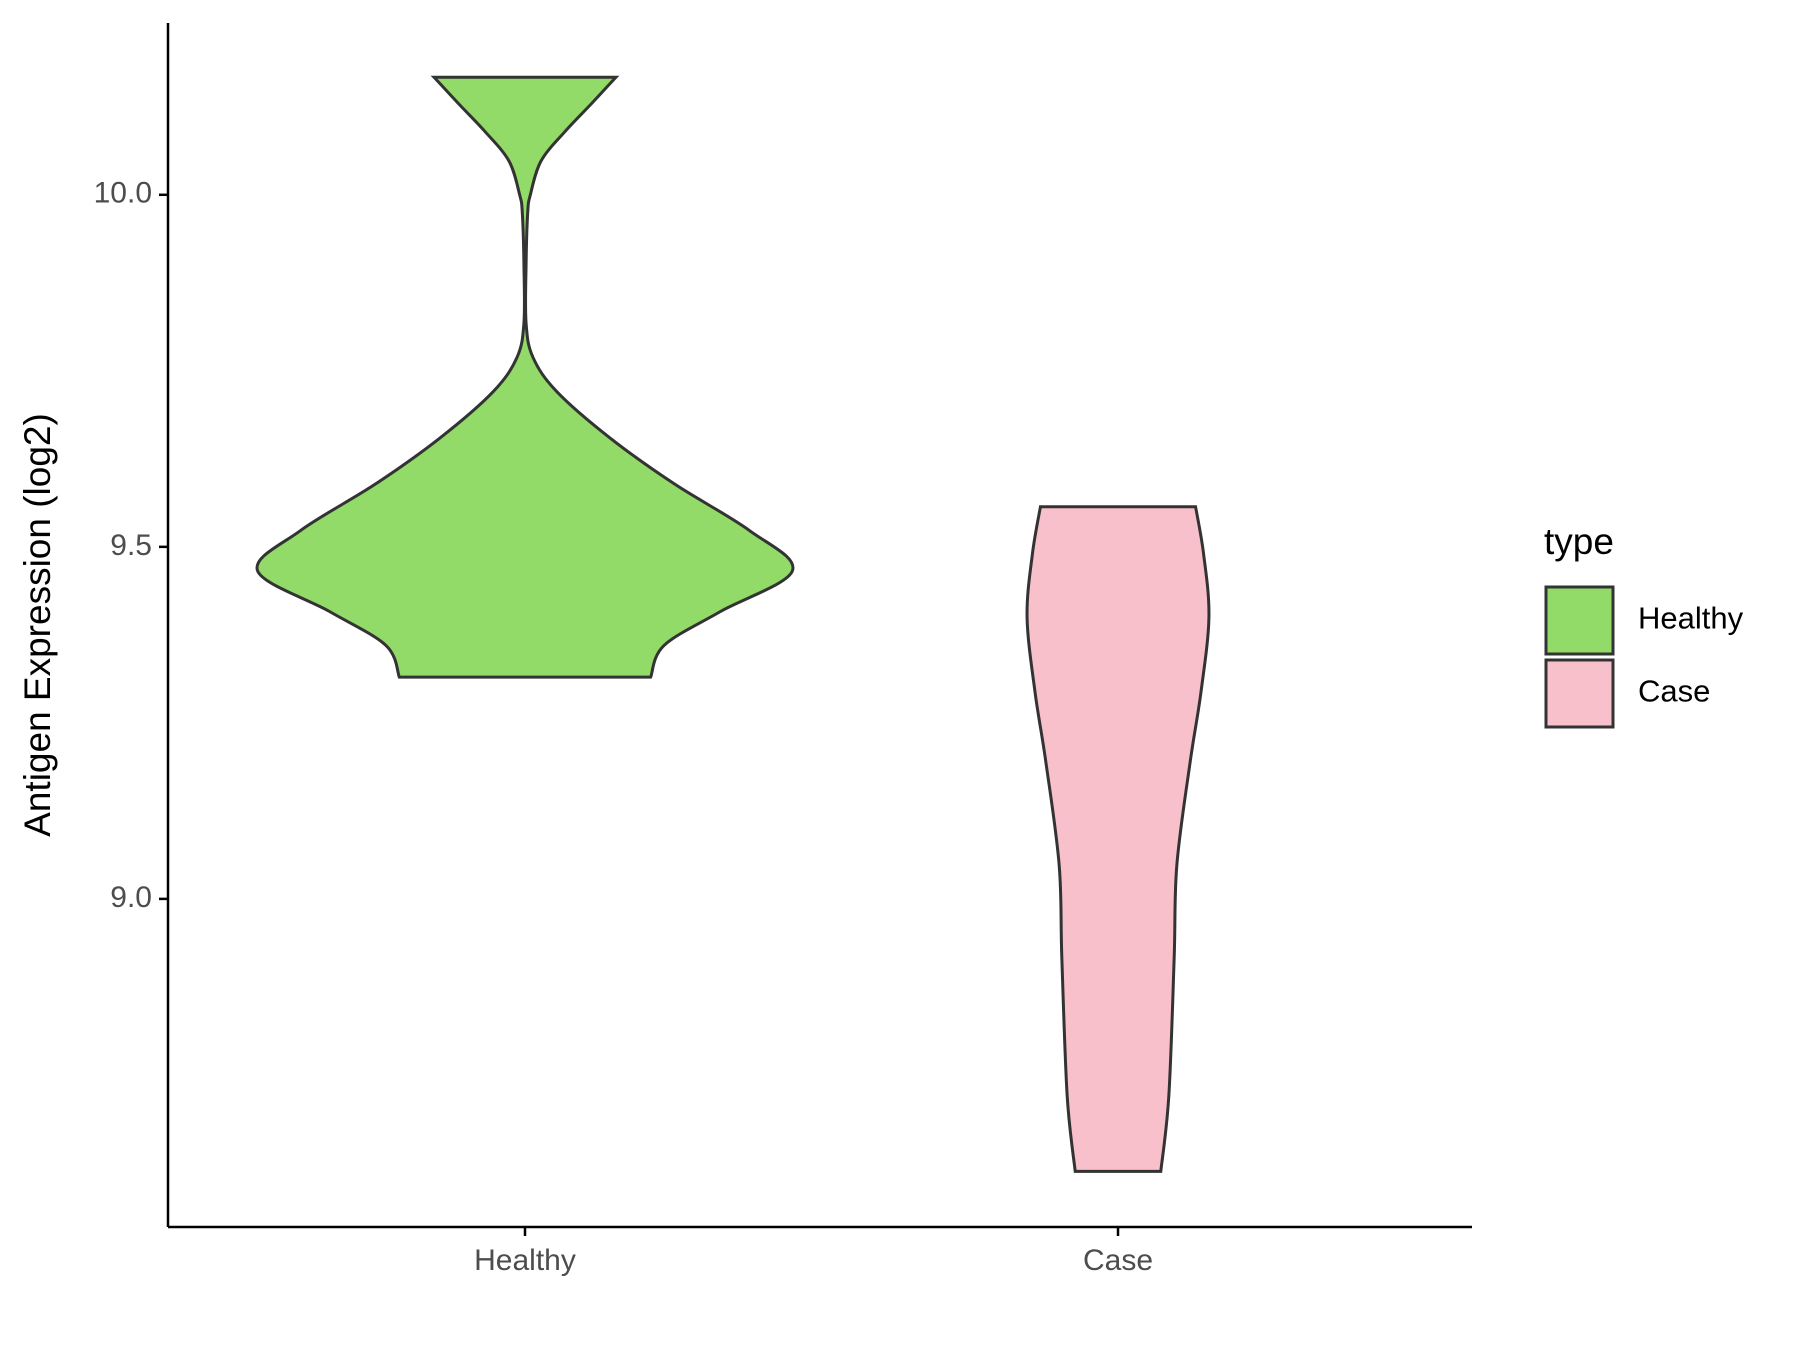  What do you see at coordinates (37, 625) in the screenshot?
I see `y-axis-title: Antigen Expression (log2)` at bounding box center [37, 625].